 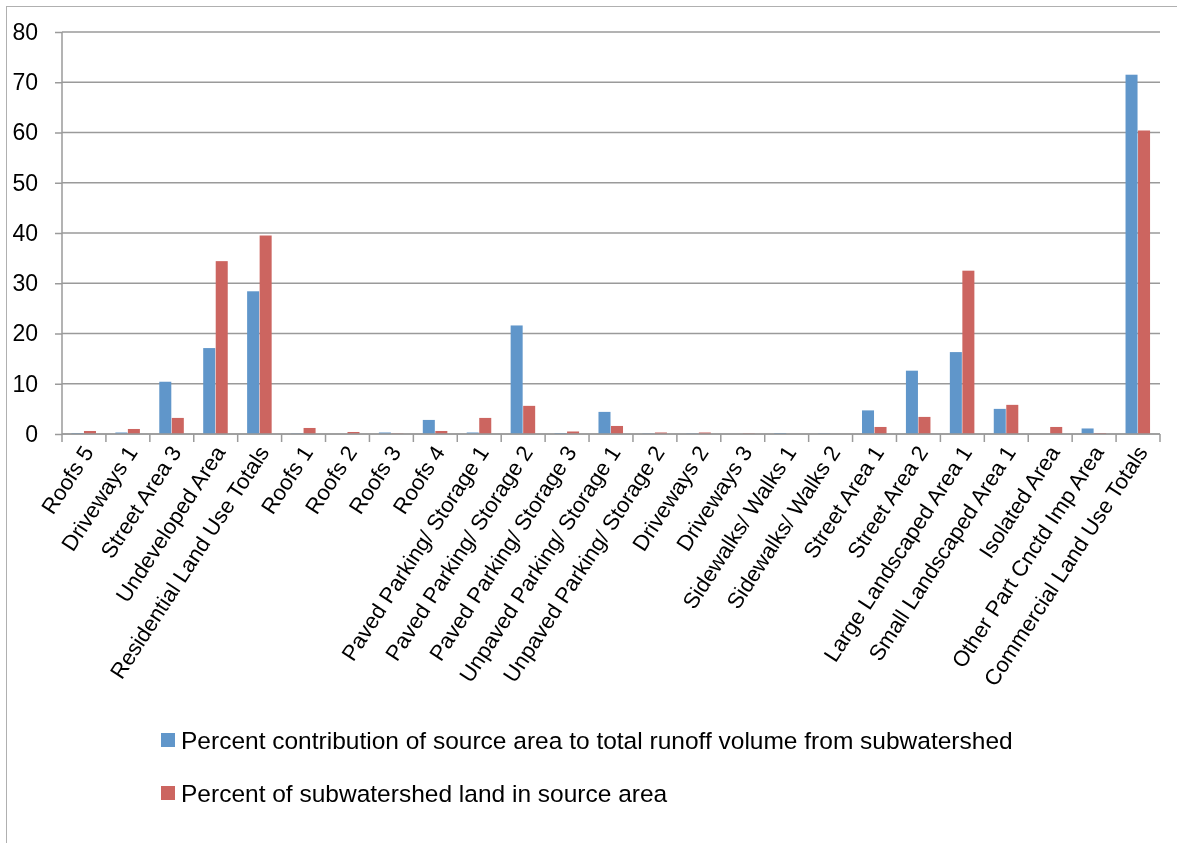 What do you see at coordinates (25, 383) in the screenshot?
I see `y-tick-label: 10` at bounding box center [25, 383].